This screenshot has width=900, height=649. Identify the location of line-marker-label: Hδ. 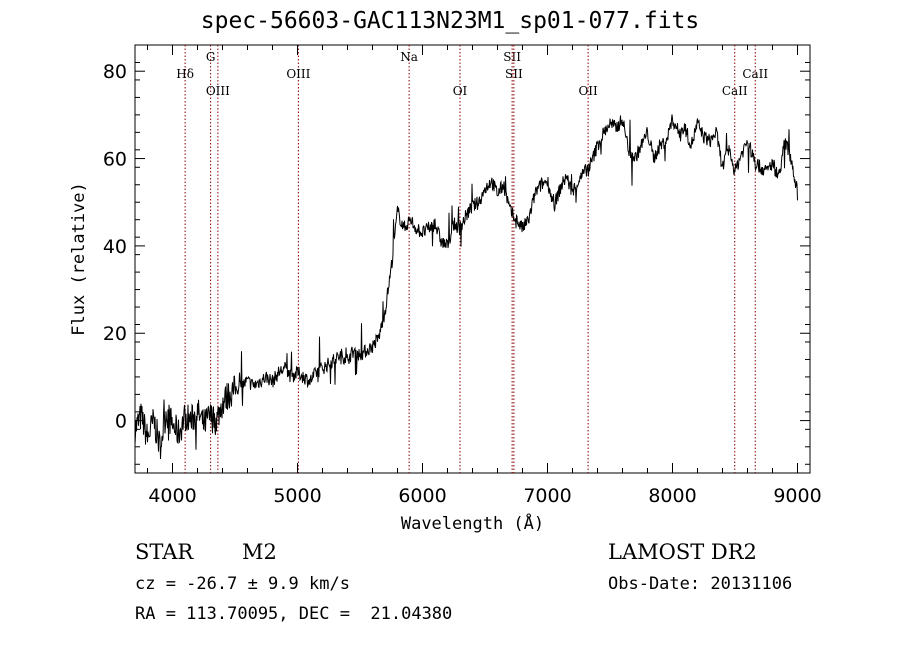
(185, 74).